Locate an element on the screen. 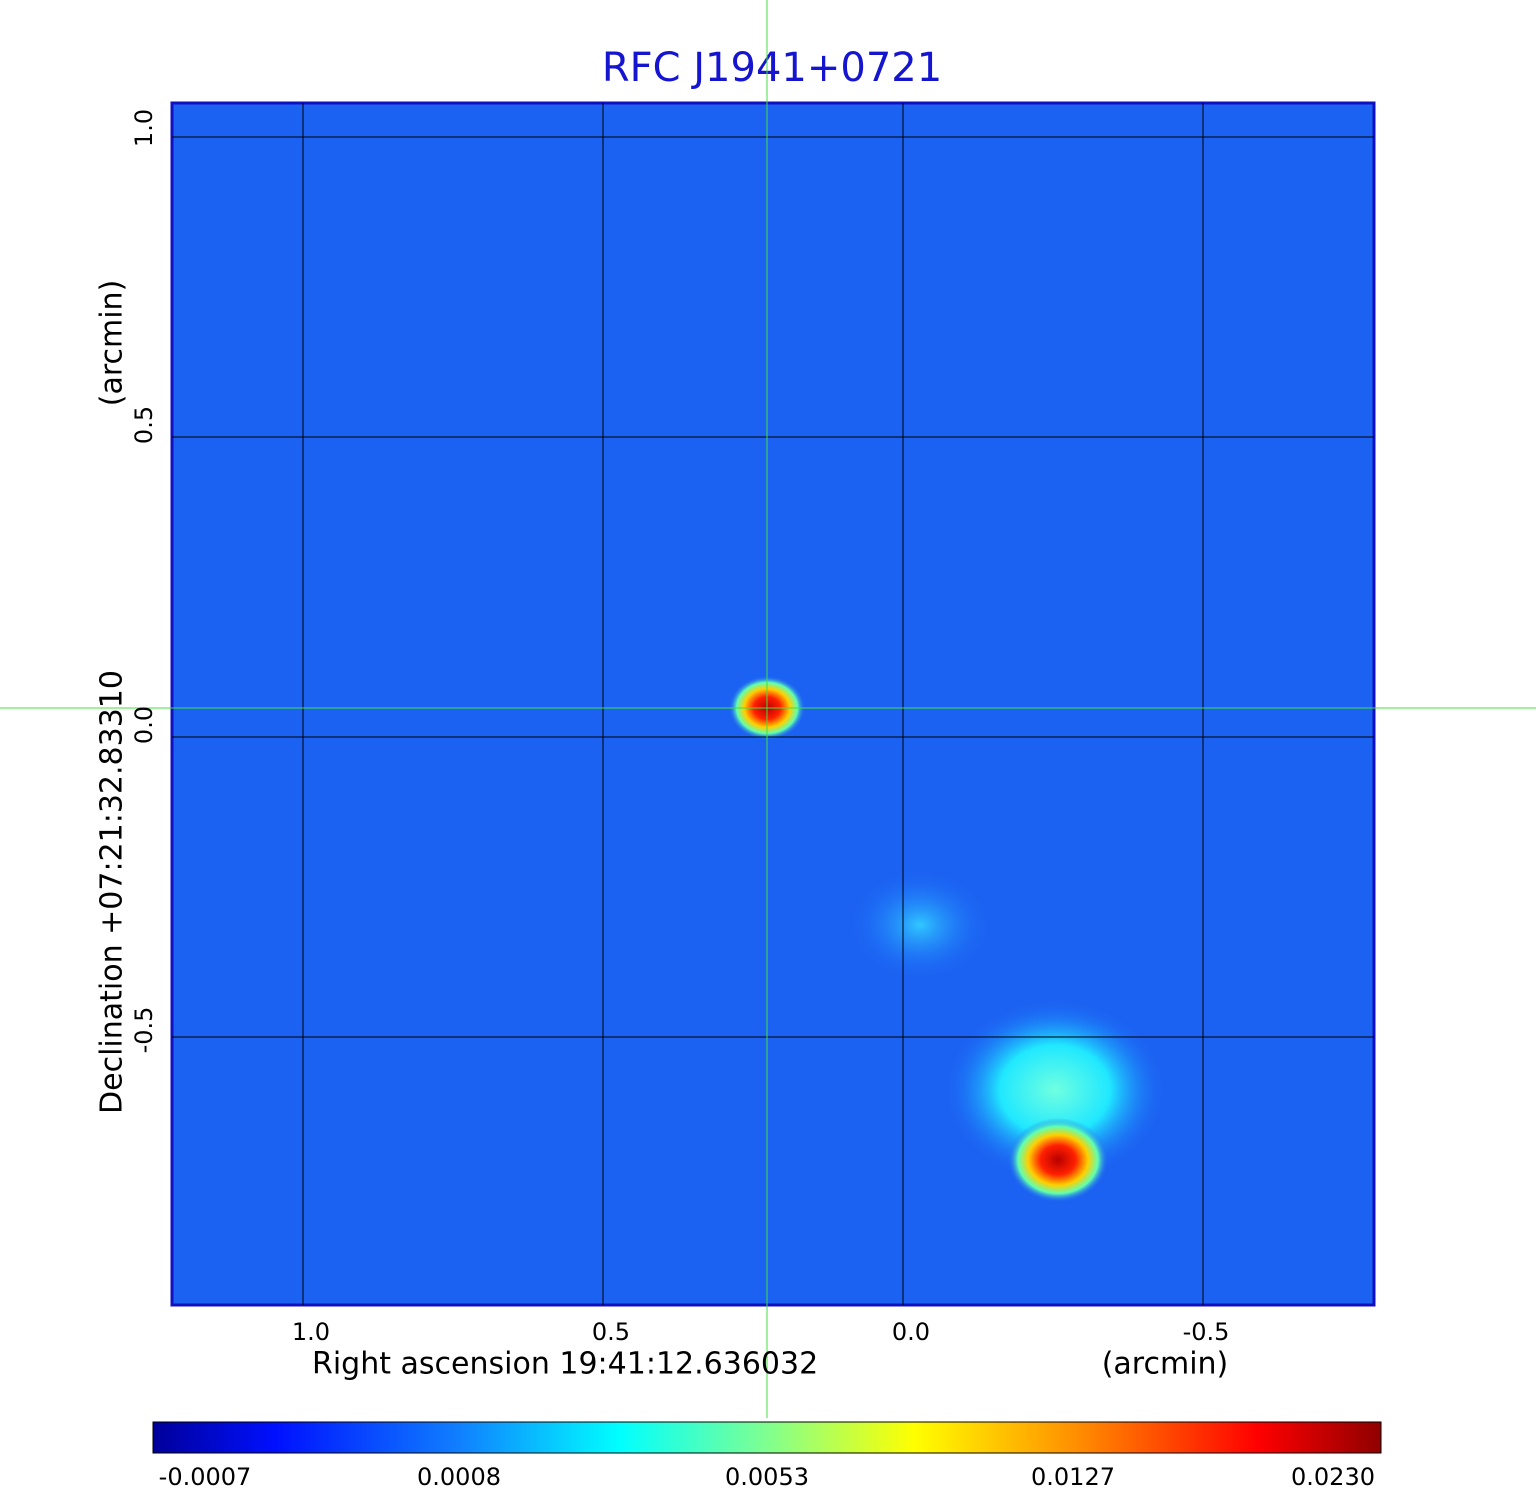 The width and height of the screenshot is (1536, 1511). extended-emission is located at coordinates (1055, 1090).